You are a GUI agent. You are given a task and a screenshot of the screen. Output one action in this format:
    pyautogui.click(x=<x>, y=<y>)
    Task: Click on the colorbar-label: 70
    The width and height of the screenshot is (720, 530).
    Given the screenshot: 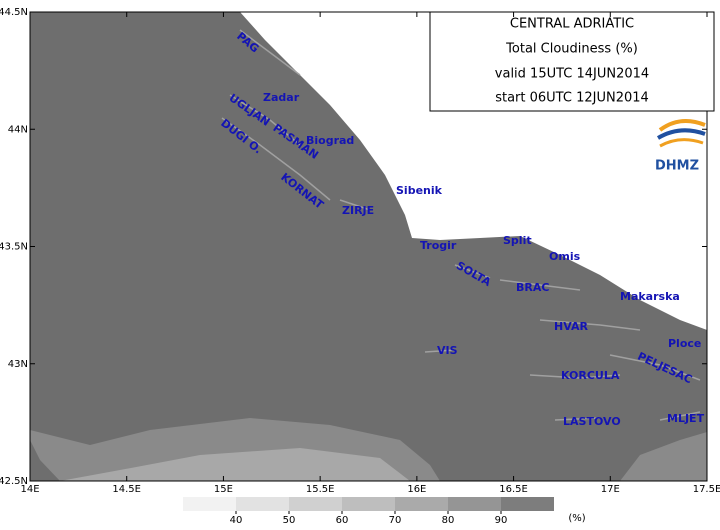 What is the action you would take?
    pyautogui.click(x=395, y=520)
    